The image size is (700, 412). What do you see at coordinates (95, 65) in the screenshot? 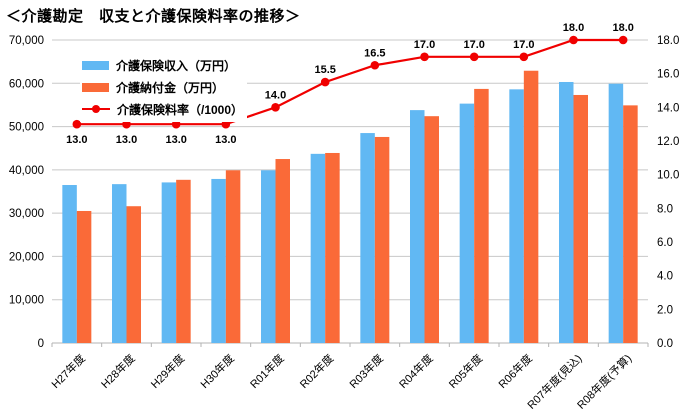
I see `blue-bar-swatch-icon` at bounding box center [95, 65].